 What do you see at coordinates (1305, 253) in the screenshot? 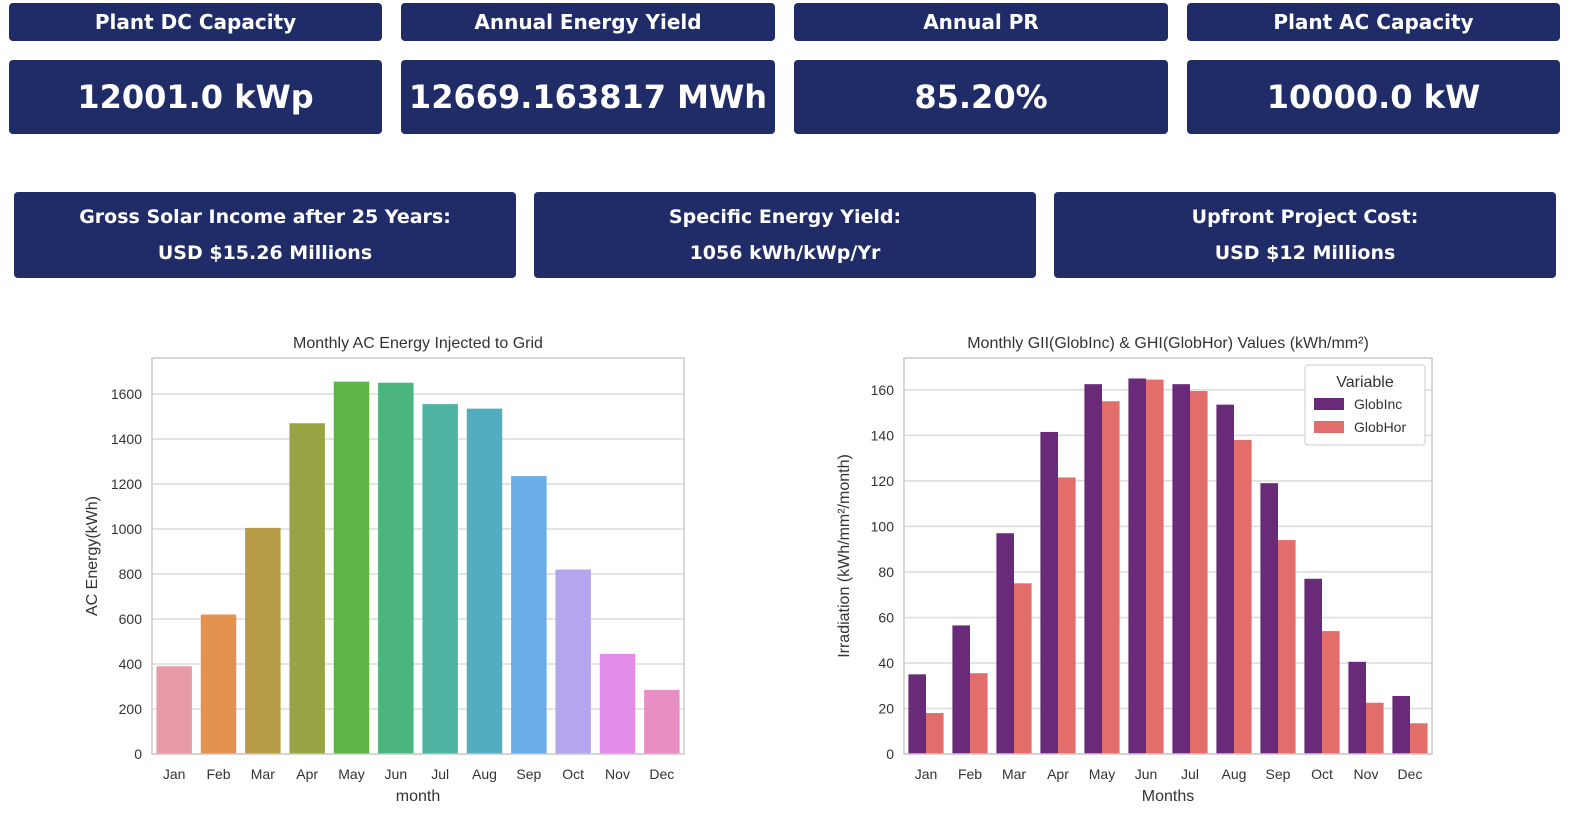
I see `info-value: USD $12 Millions` at bounding box center [1305, 253].